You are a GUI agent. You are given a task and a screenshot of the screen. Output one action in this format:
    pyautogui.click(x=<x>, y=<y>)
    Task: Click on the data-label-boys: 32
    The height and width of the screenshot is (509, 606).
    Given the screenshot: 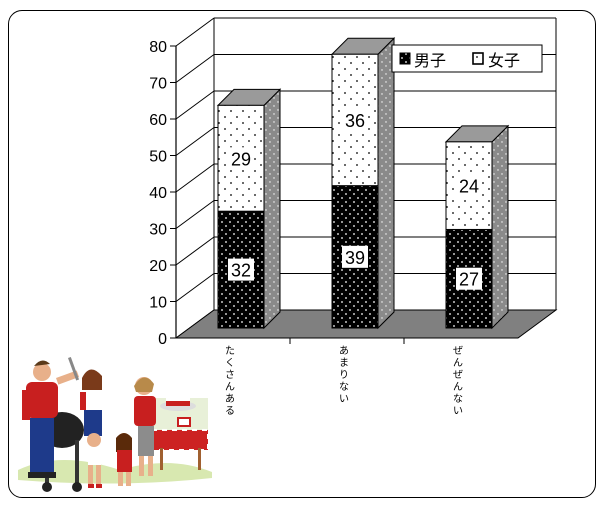 What is the action you would take?
    pyautogui.click(x=241, y=269)
    